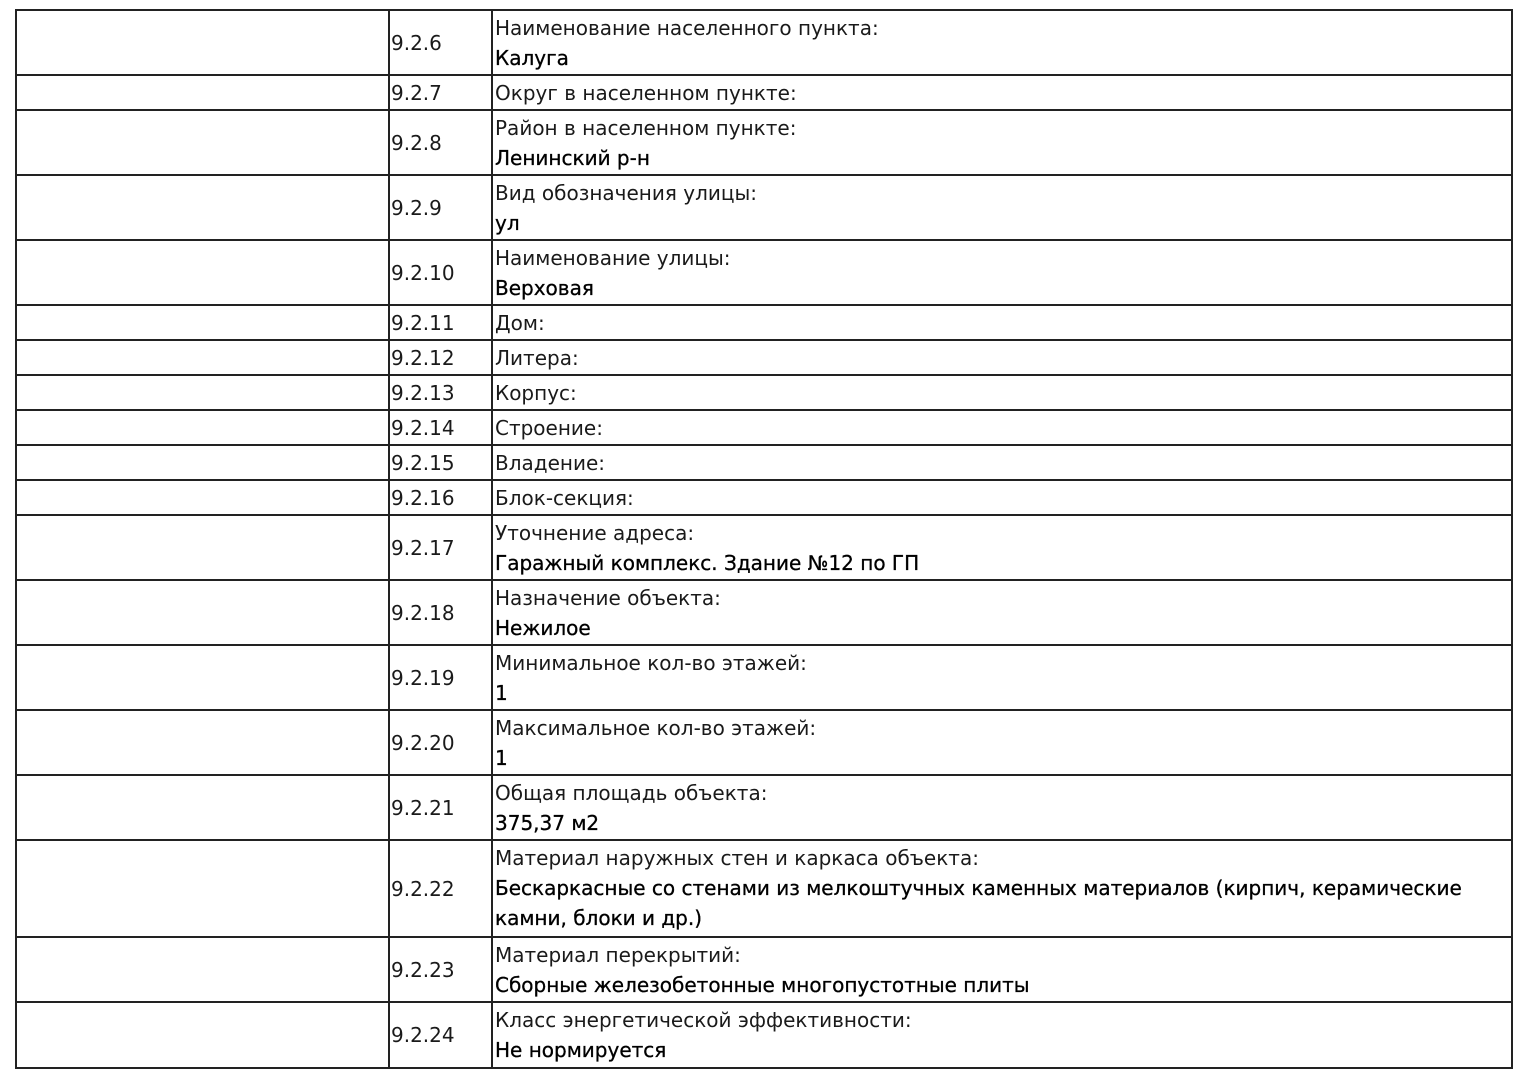  Describe the element at coordinates (1002, 272) in the screenshot. I see `item-content: Наименование улицы: Верховая` at that location.